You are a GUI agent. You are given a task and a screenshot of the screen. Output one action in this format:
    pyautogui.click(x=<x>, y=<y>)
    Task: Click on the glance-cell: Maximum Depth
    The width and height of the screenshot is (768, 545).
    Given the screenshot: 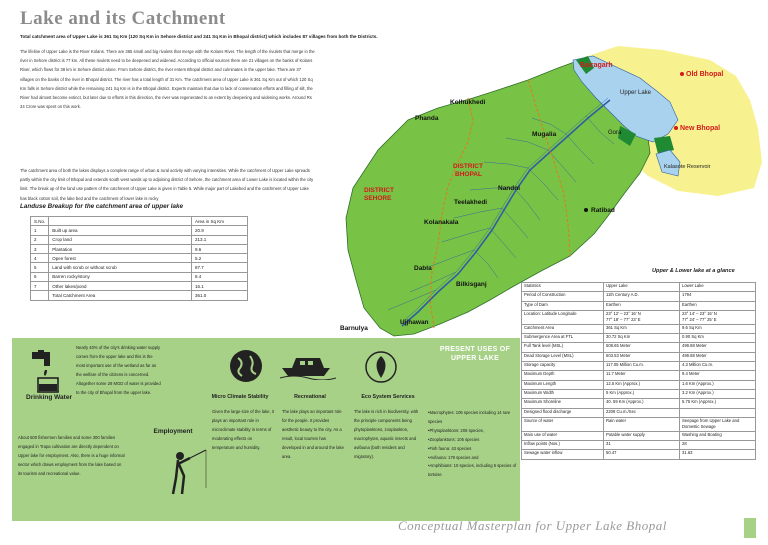 What is the action you would take?
    pyautogui.click(x=562, y=375)
    